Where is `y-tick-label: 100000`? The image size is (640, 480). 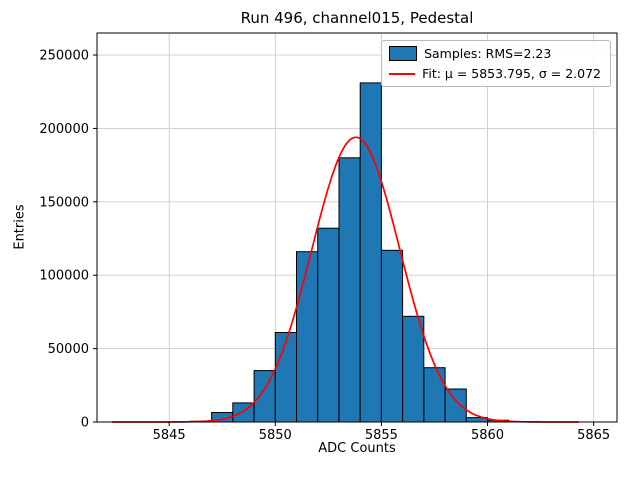
y-tick-label: 100000 is located at coordinates (64, 276).